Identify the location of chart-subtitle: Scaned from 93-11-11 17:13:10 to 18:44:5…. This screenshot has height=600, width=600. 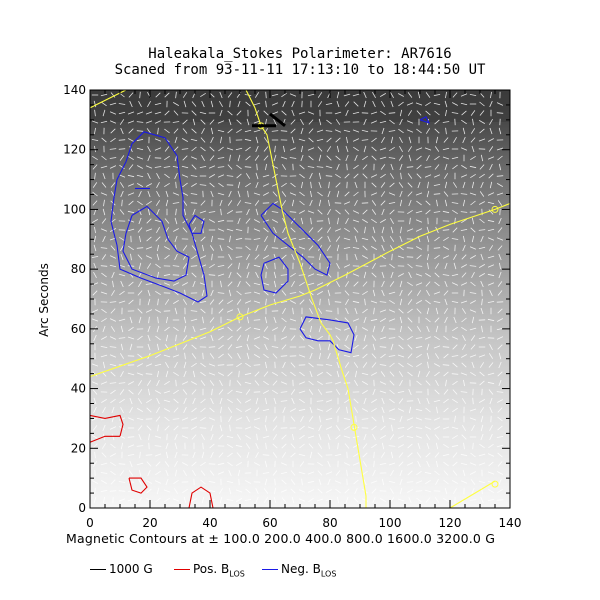
(300, 70).